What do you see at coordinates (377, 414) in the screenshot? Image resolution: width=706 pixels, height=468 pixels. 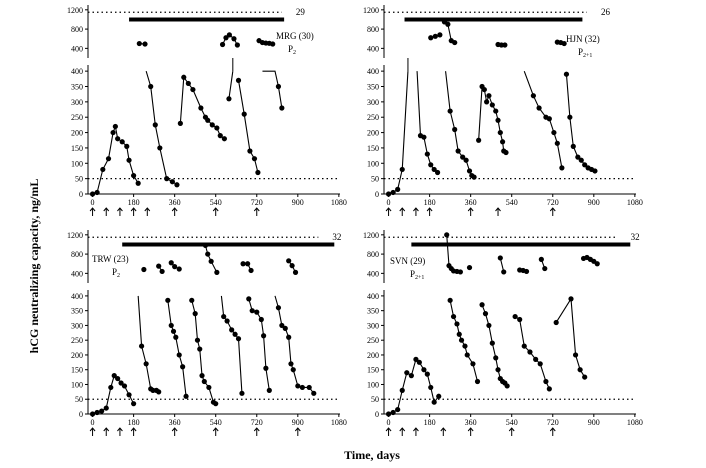 I see `bottom-y-tick-label: 0` at bounding box center [377, 414].